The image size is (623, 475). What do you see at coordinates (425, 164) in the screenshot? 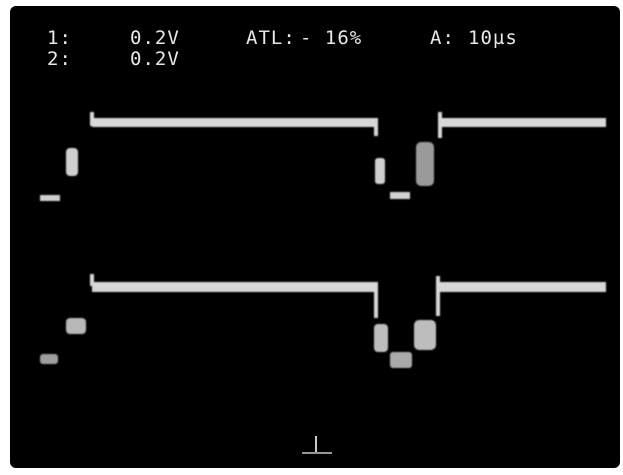
I see `ch1-ringing-rise` at bounding box center [425, 164].